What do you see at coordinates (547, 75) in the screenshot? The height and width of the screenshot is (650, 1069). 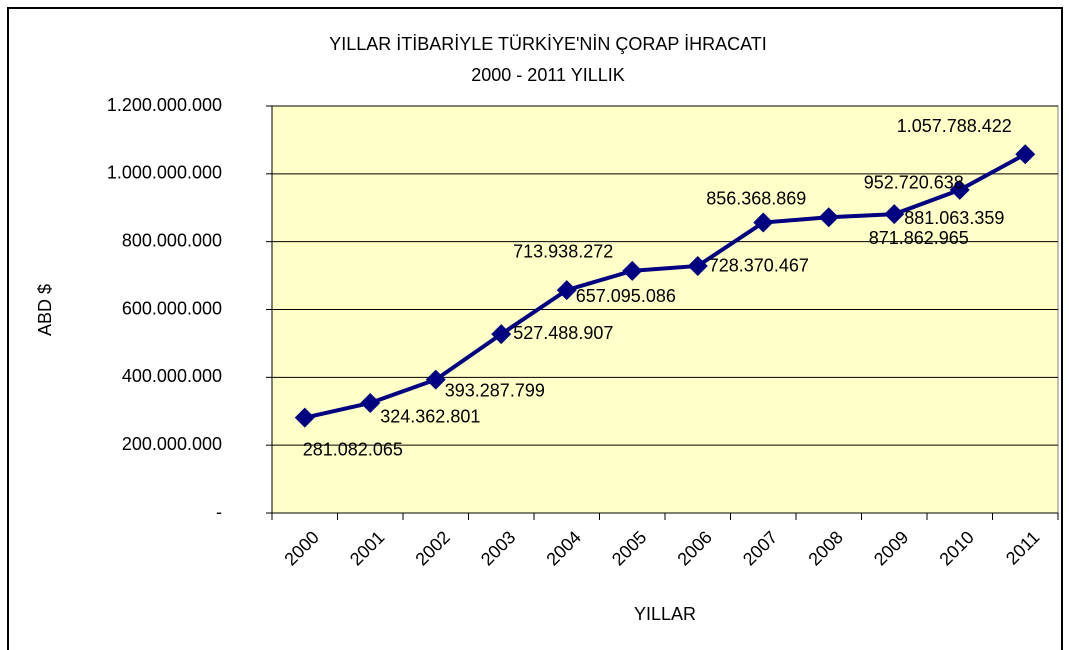 I see `chart-subtitle: 2000 - 2011 YILLIK` at bounding box center [547, 75].